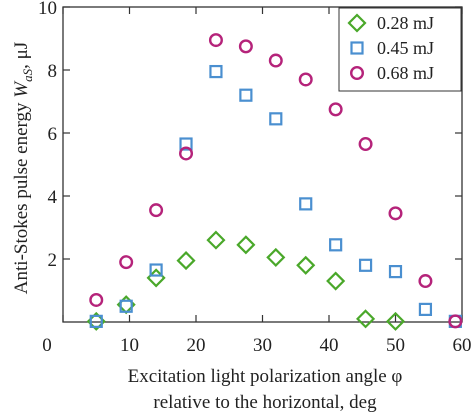  I want to click on y-tick-label: 6, so click(53, 134).